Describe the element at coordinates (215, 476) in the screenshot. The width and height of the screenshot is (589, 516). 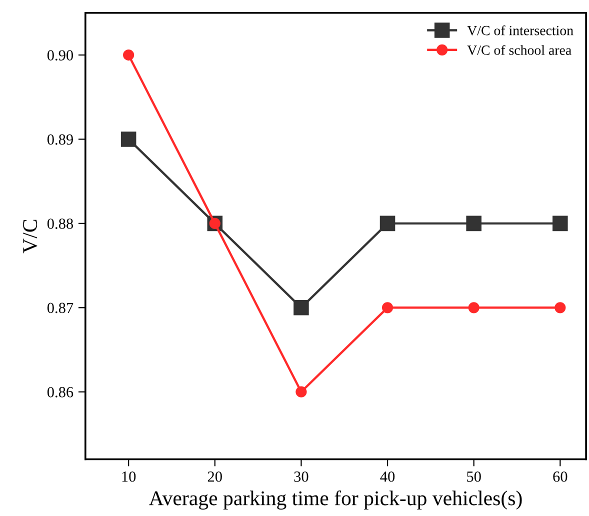
I see `x-tick-label: 20` at that location.